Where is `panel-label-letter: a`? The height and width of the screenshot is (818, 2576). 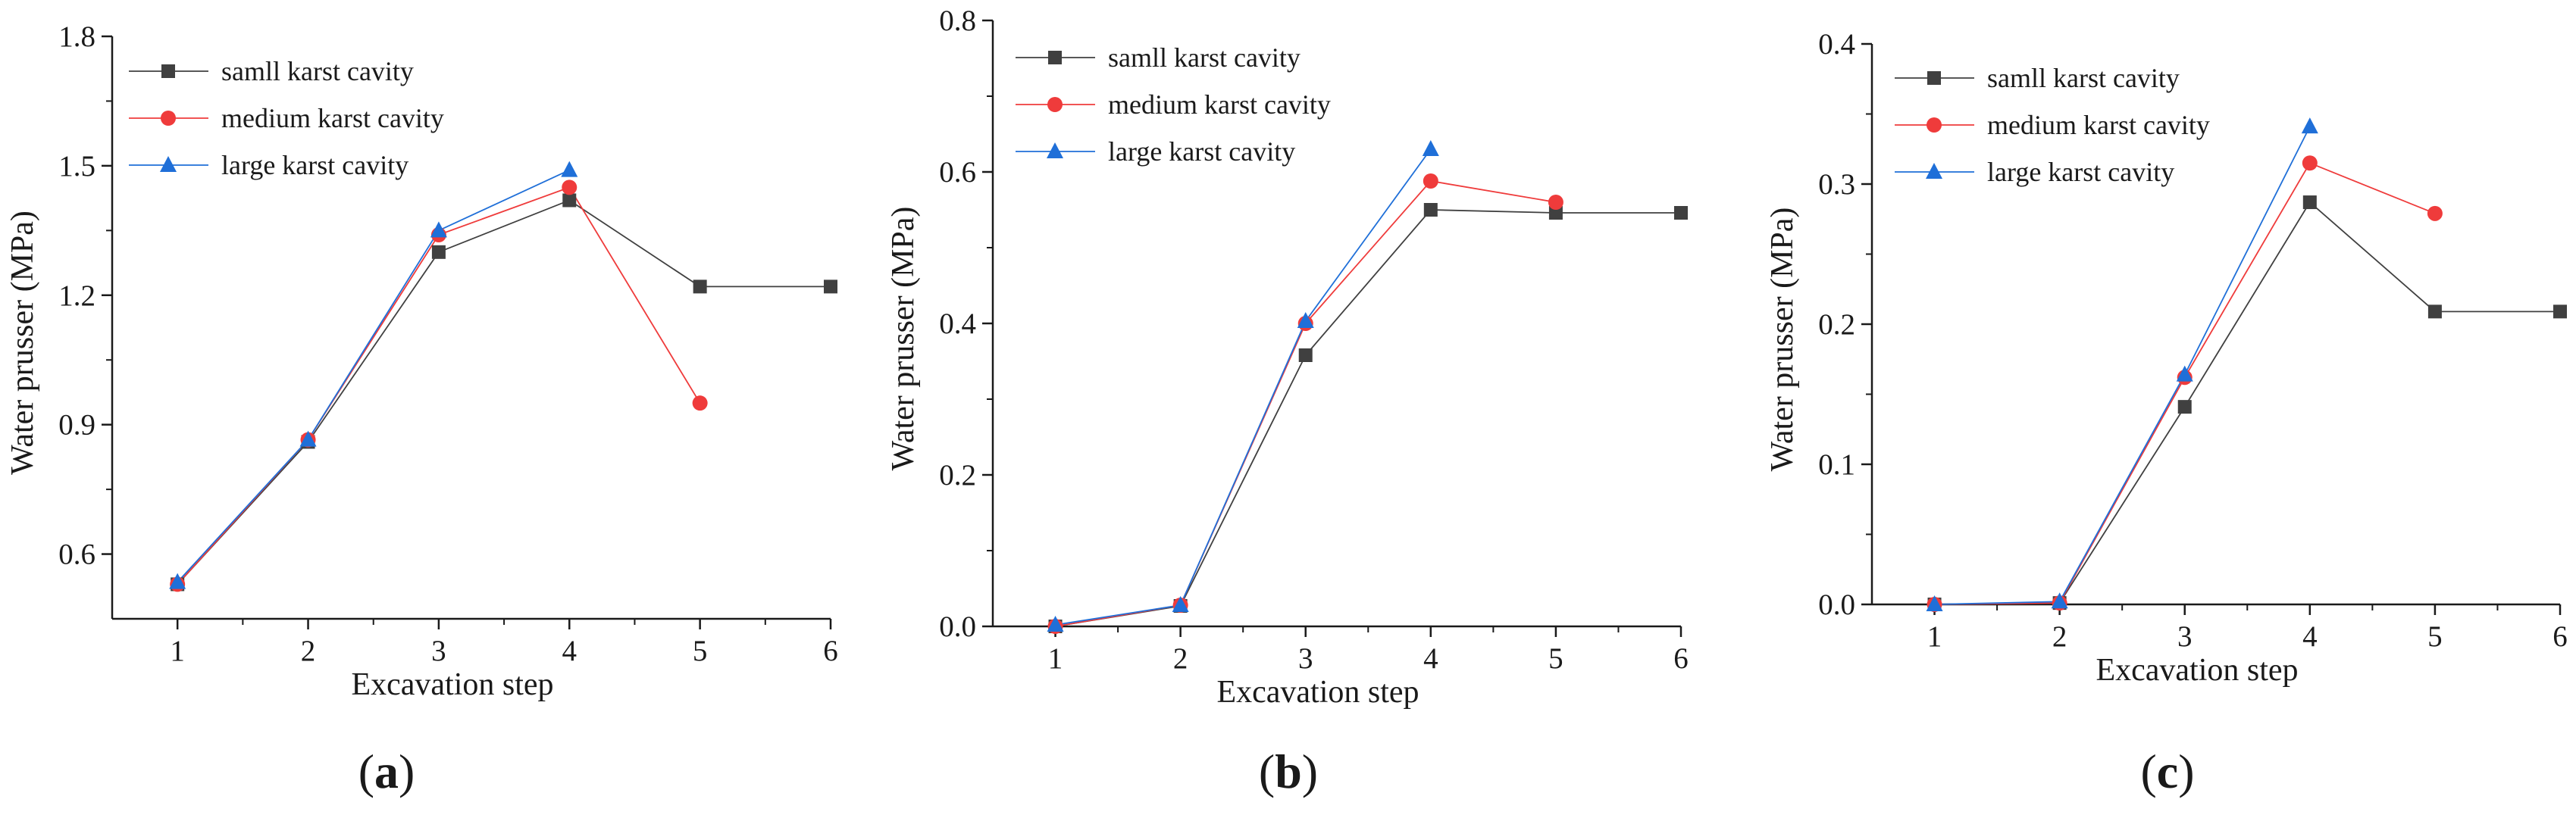
panel-label-letter: a is located at coordinates (387, 771).